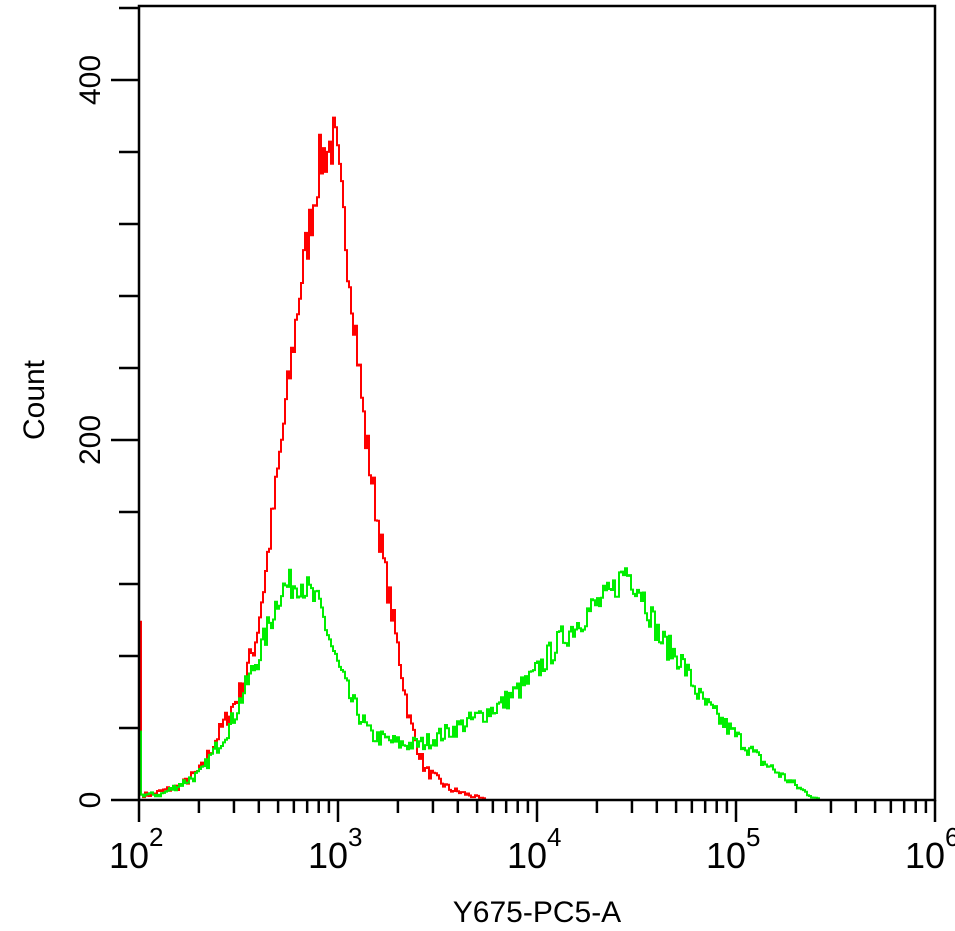 The height and width of the screenshot is (931, 955). Describe the element at coordinates (136, 849) in the screenshot. I see `x-tick-label: 10²` at that location.